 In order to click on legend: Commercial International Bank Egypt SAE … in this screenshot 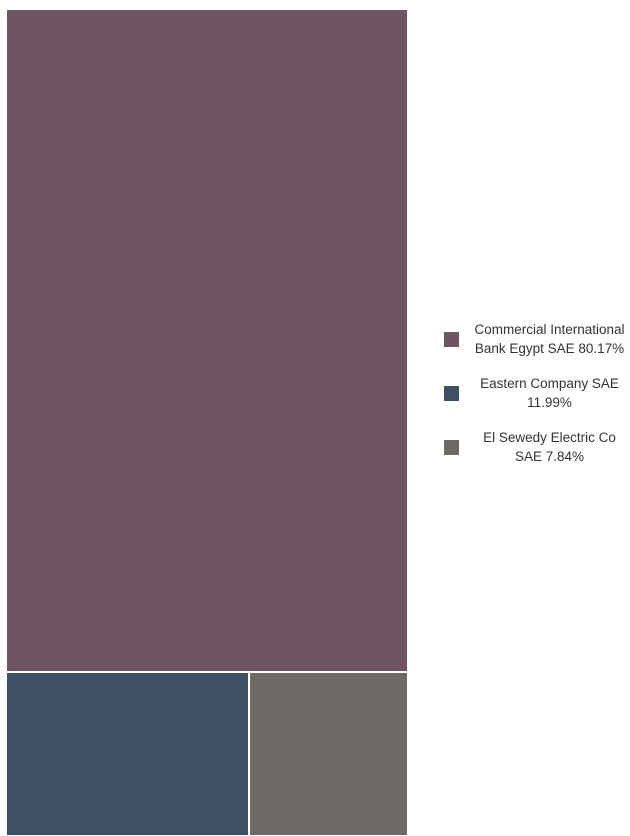, I will do `click(536, 401)`.